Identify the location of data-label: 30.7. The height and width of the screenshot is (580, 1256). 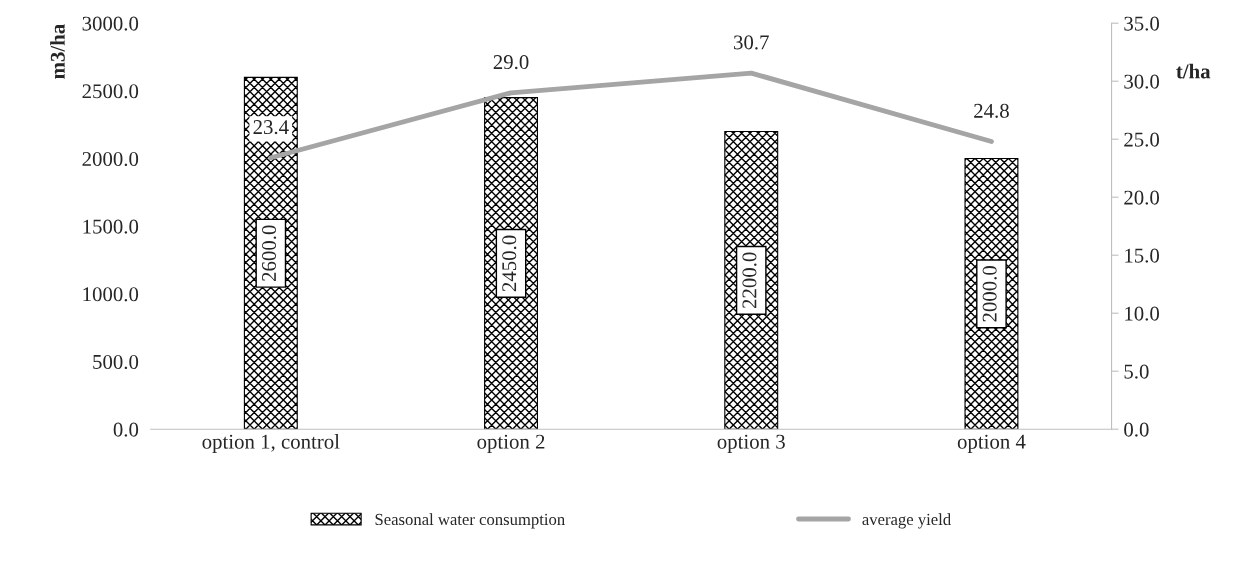
(751, 42).